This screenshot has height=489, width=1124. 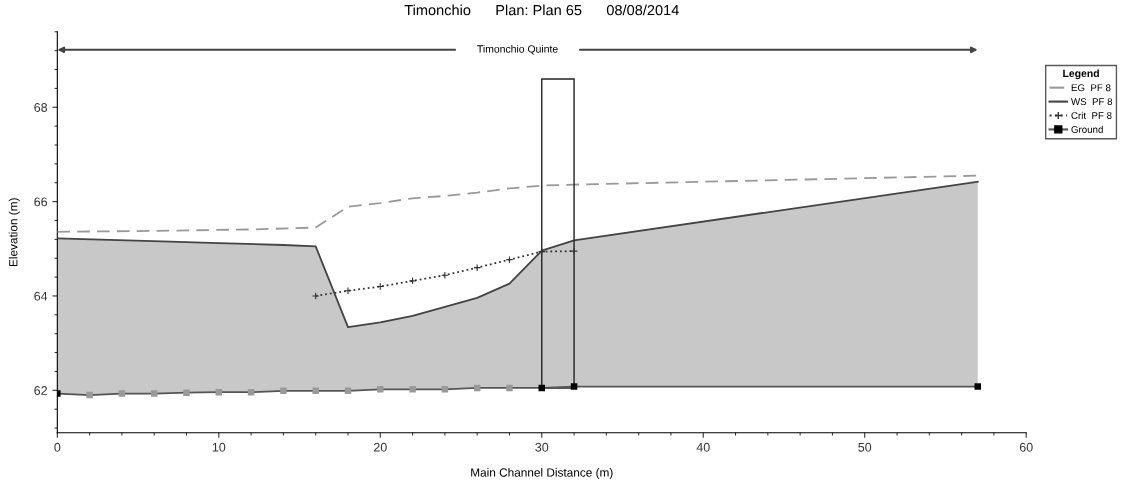 I want to click on annotation: Timonchio Quinte, so click(x=517, y=49).